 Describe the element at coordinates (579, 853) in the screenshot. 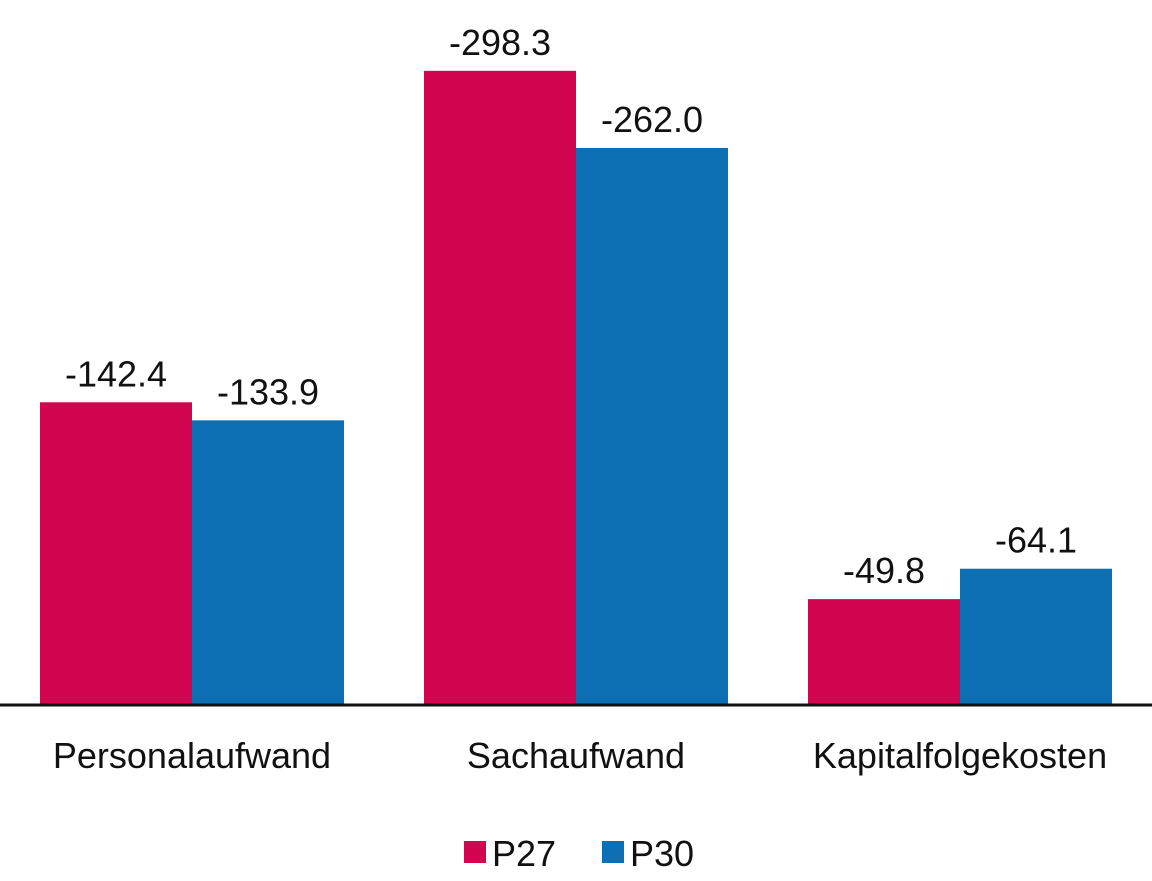

I see `legend: P27 P30` at that location.